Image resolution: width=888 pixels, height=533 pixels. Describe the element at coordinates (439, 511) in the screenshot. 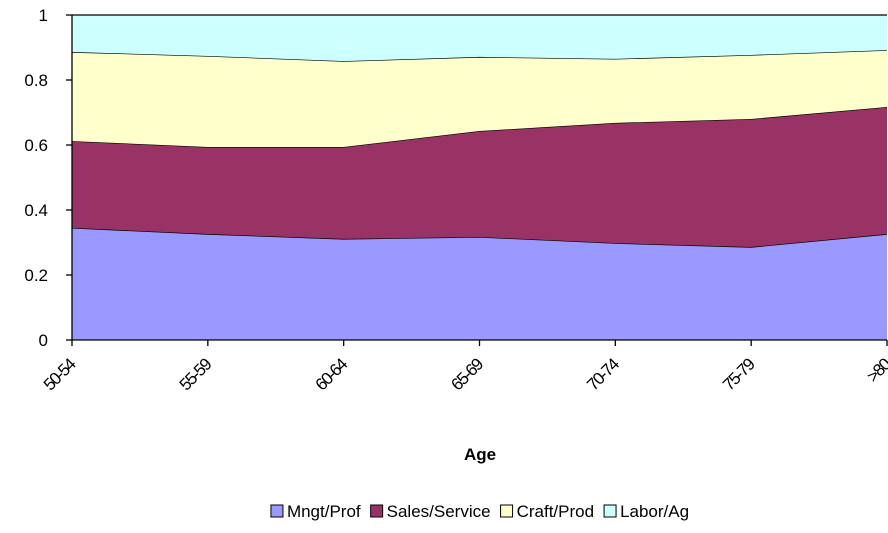

I see `legend-label: Sales/Service` at that location.